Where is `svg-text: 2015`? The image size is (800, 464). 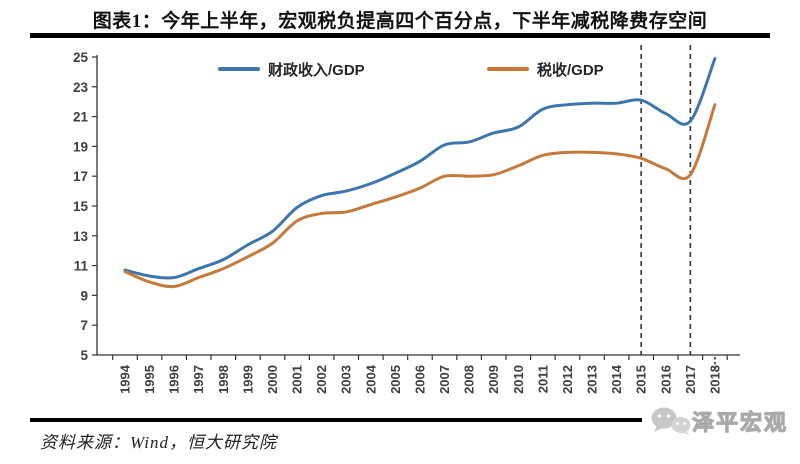
svg-text: 2015 is located at coordinates (641, 379).